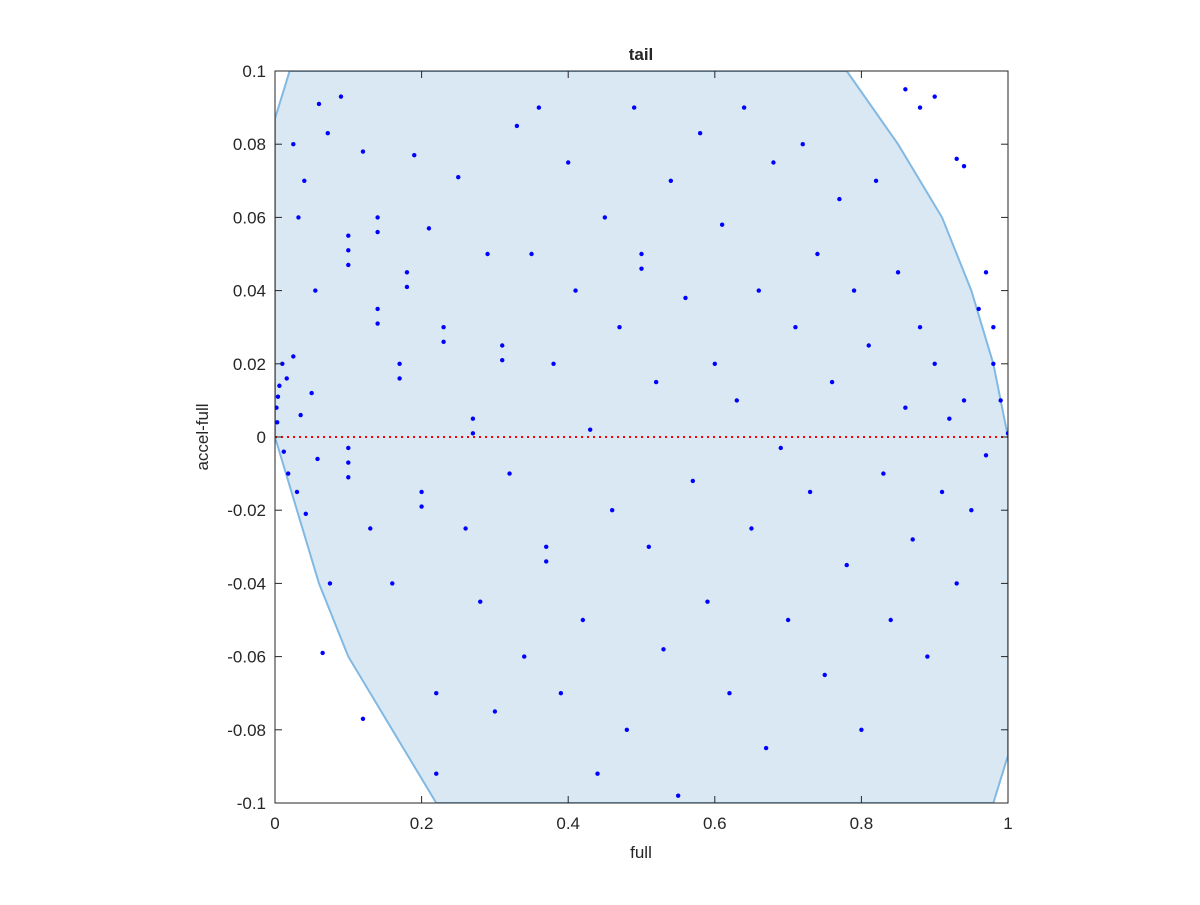 This screenshot has width=1200, height=905. Describe the element at coordinates (422, 823) in the screenshot. I see `x-tick-label: 0.2` at that location.